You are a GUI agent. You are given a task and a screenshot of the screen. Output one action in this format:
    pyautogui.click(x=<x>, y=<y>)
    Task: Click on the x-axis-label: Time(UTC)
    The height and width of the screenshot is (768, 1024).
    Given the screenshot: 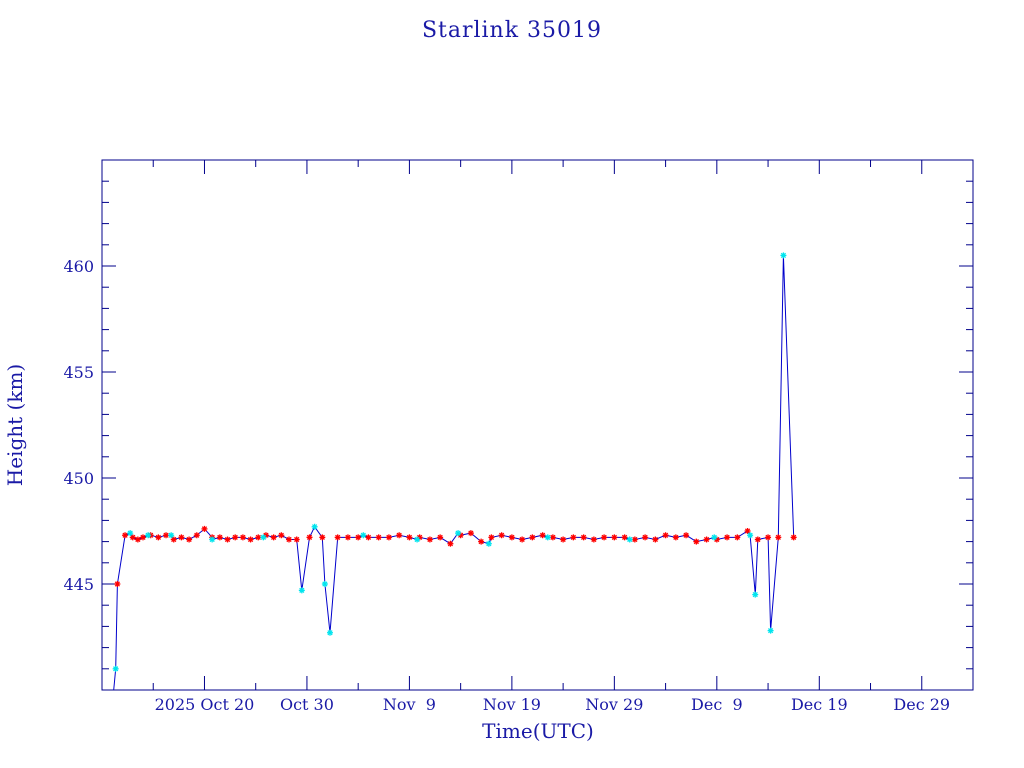 What is the action you would take?
    pyautogui.click(x=538, y=731)
    